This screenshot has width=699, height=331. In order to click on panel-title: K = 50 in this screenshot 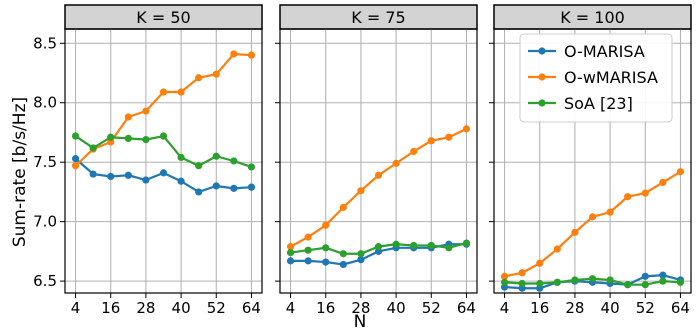, I will do `click(163, 17)`.